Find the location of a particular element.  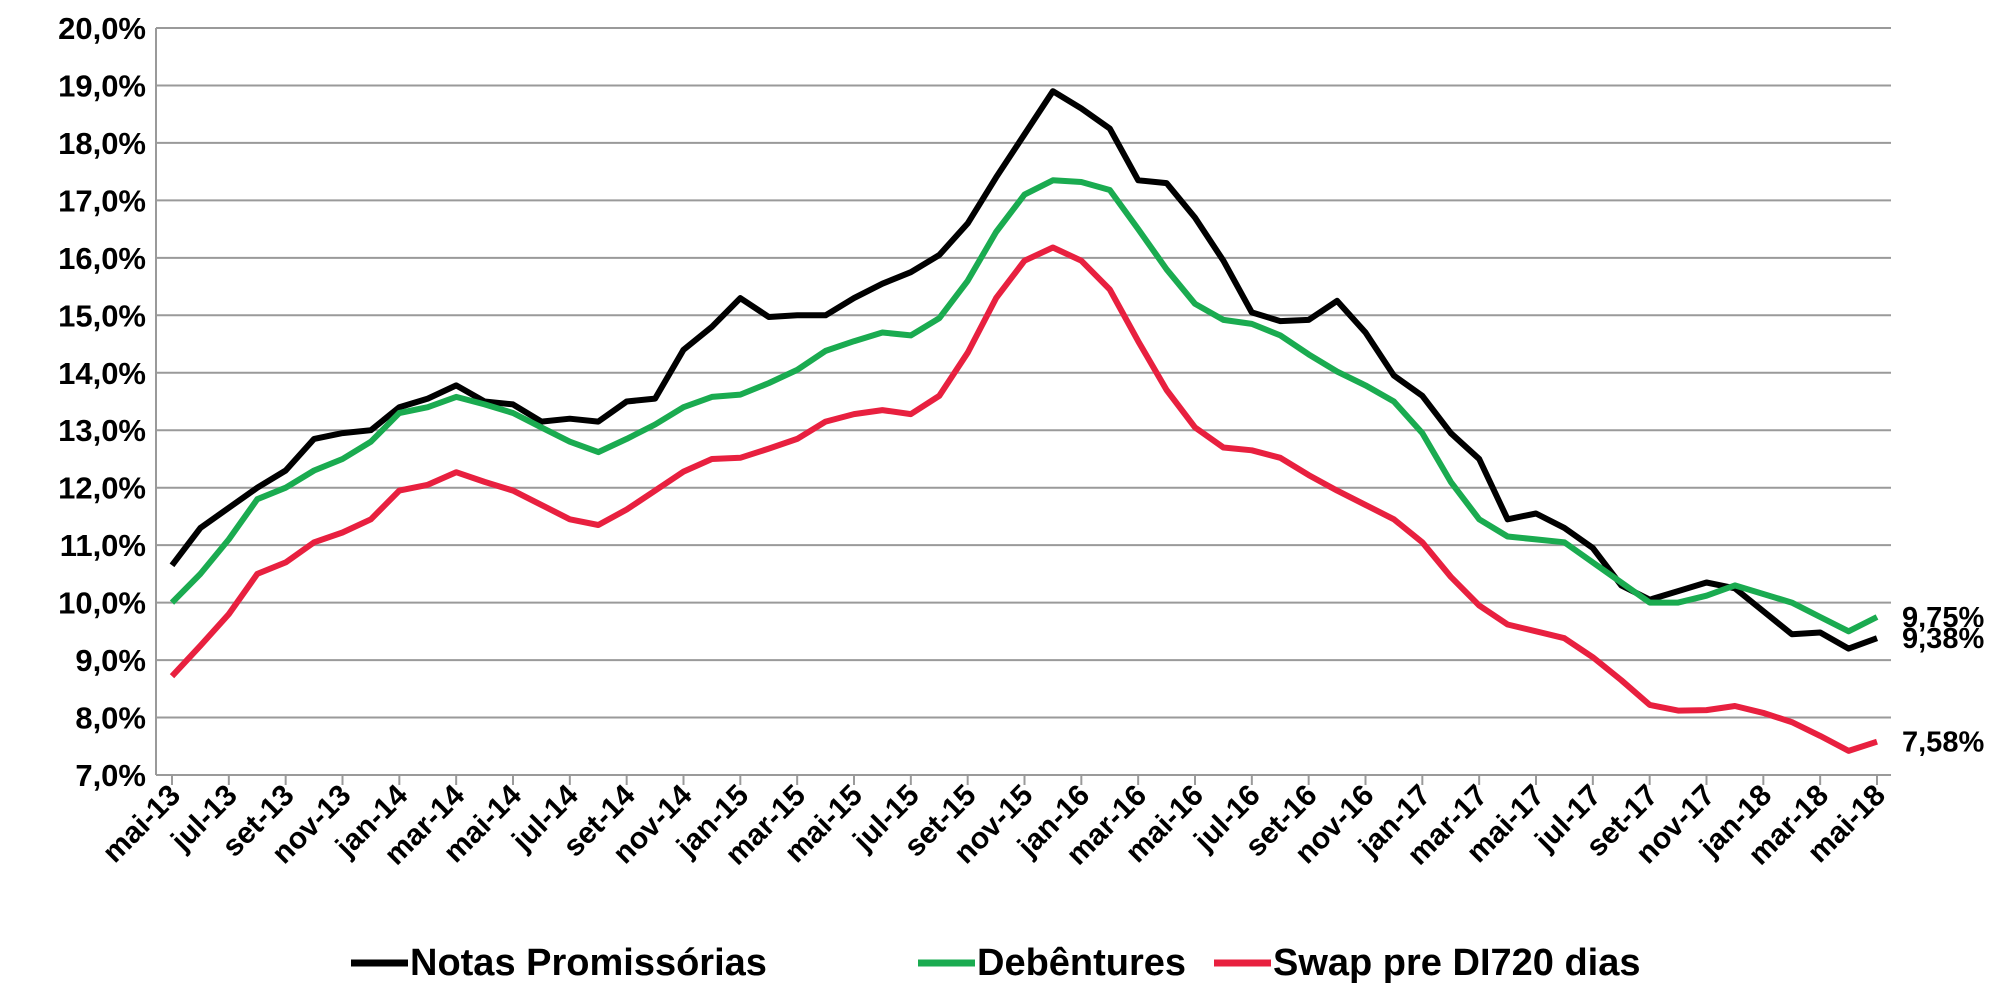

y-tick-label: 11,0% is located at coordinates (103, 545).